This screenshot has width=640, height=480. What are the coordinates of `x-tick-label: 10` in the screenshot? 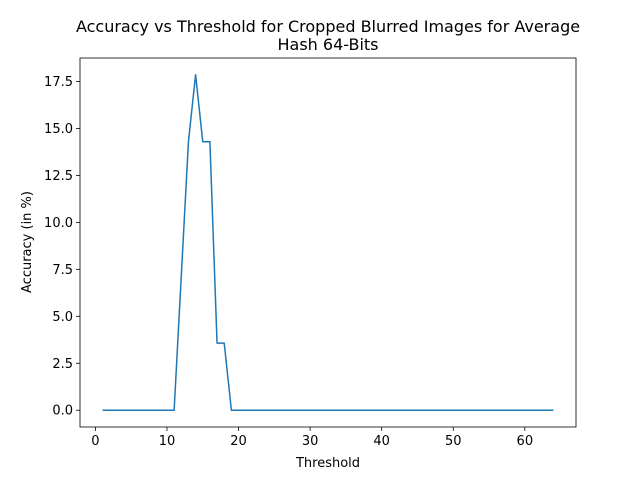 It's located at (167, 441).